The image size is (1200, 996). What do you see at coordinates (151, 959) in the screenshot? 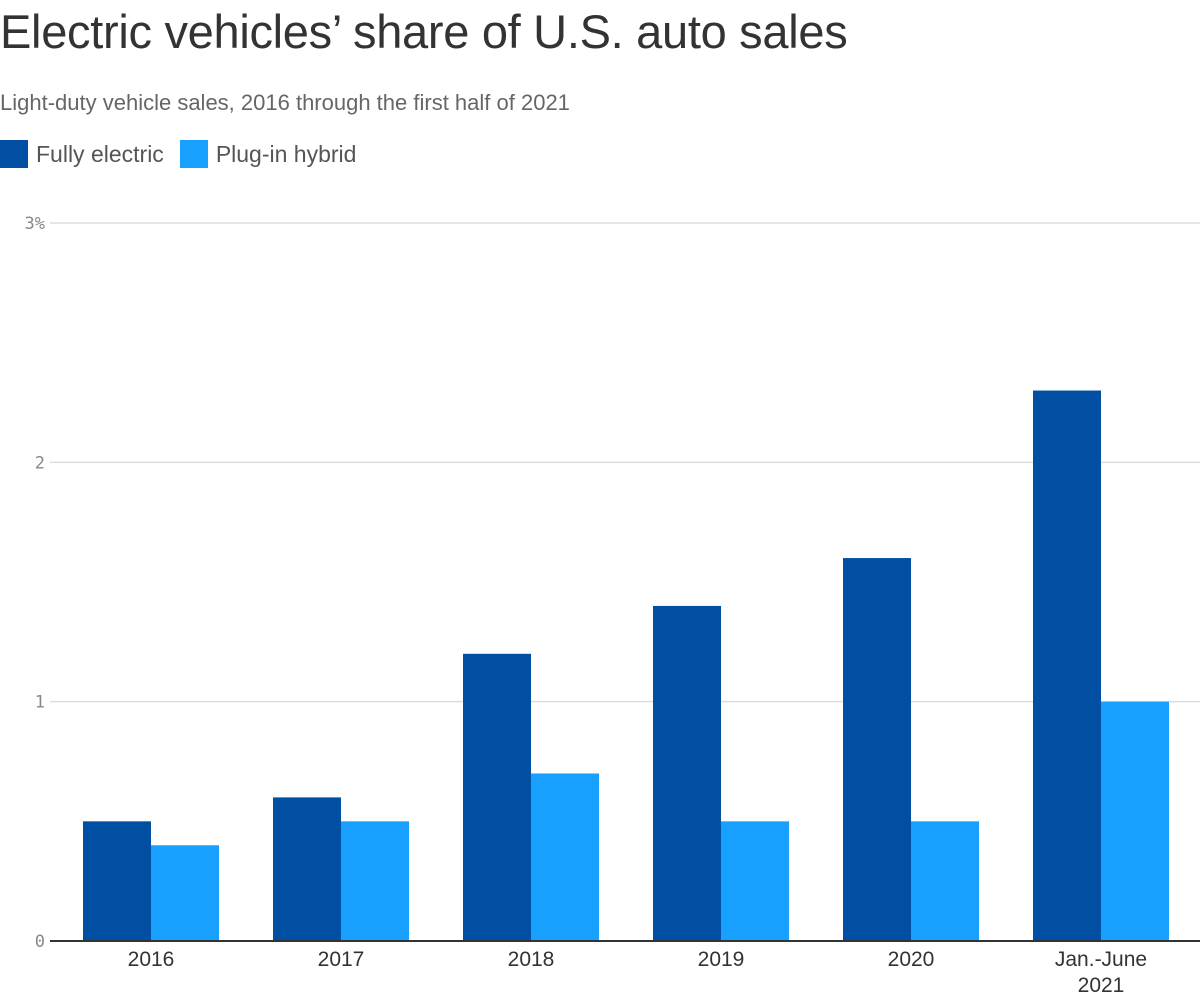
I see `x-tick-label: 2016` at bounding box center [151, 959].